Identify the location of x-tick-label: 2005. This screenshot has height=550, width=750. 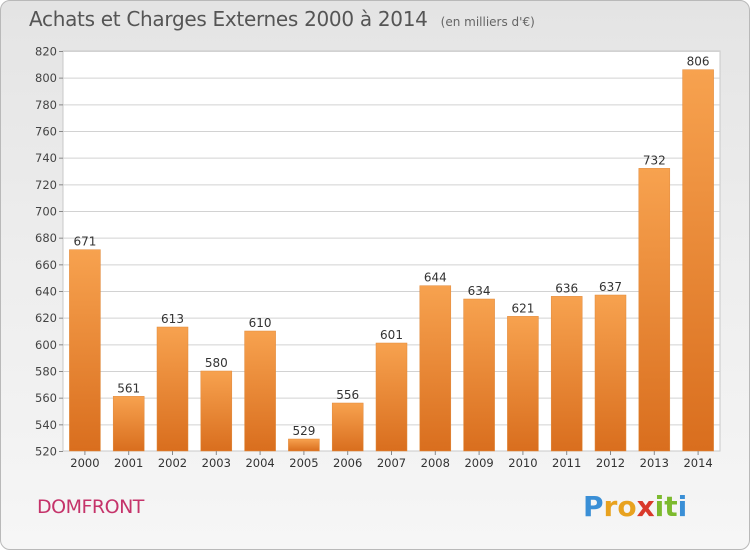
(303, 463).